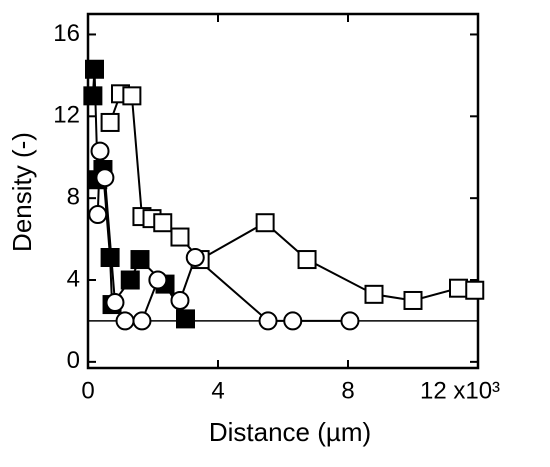 The image size is (550, 467). Describe the element at coordinates (73, 197) in the screenshot. I see `y-tick-label: 8` at that location.